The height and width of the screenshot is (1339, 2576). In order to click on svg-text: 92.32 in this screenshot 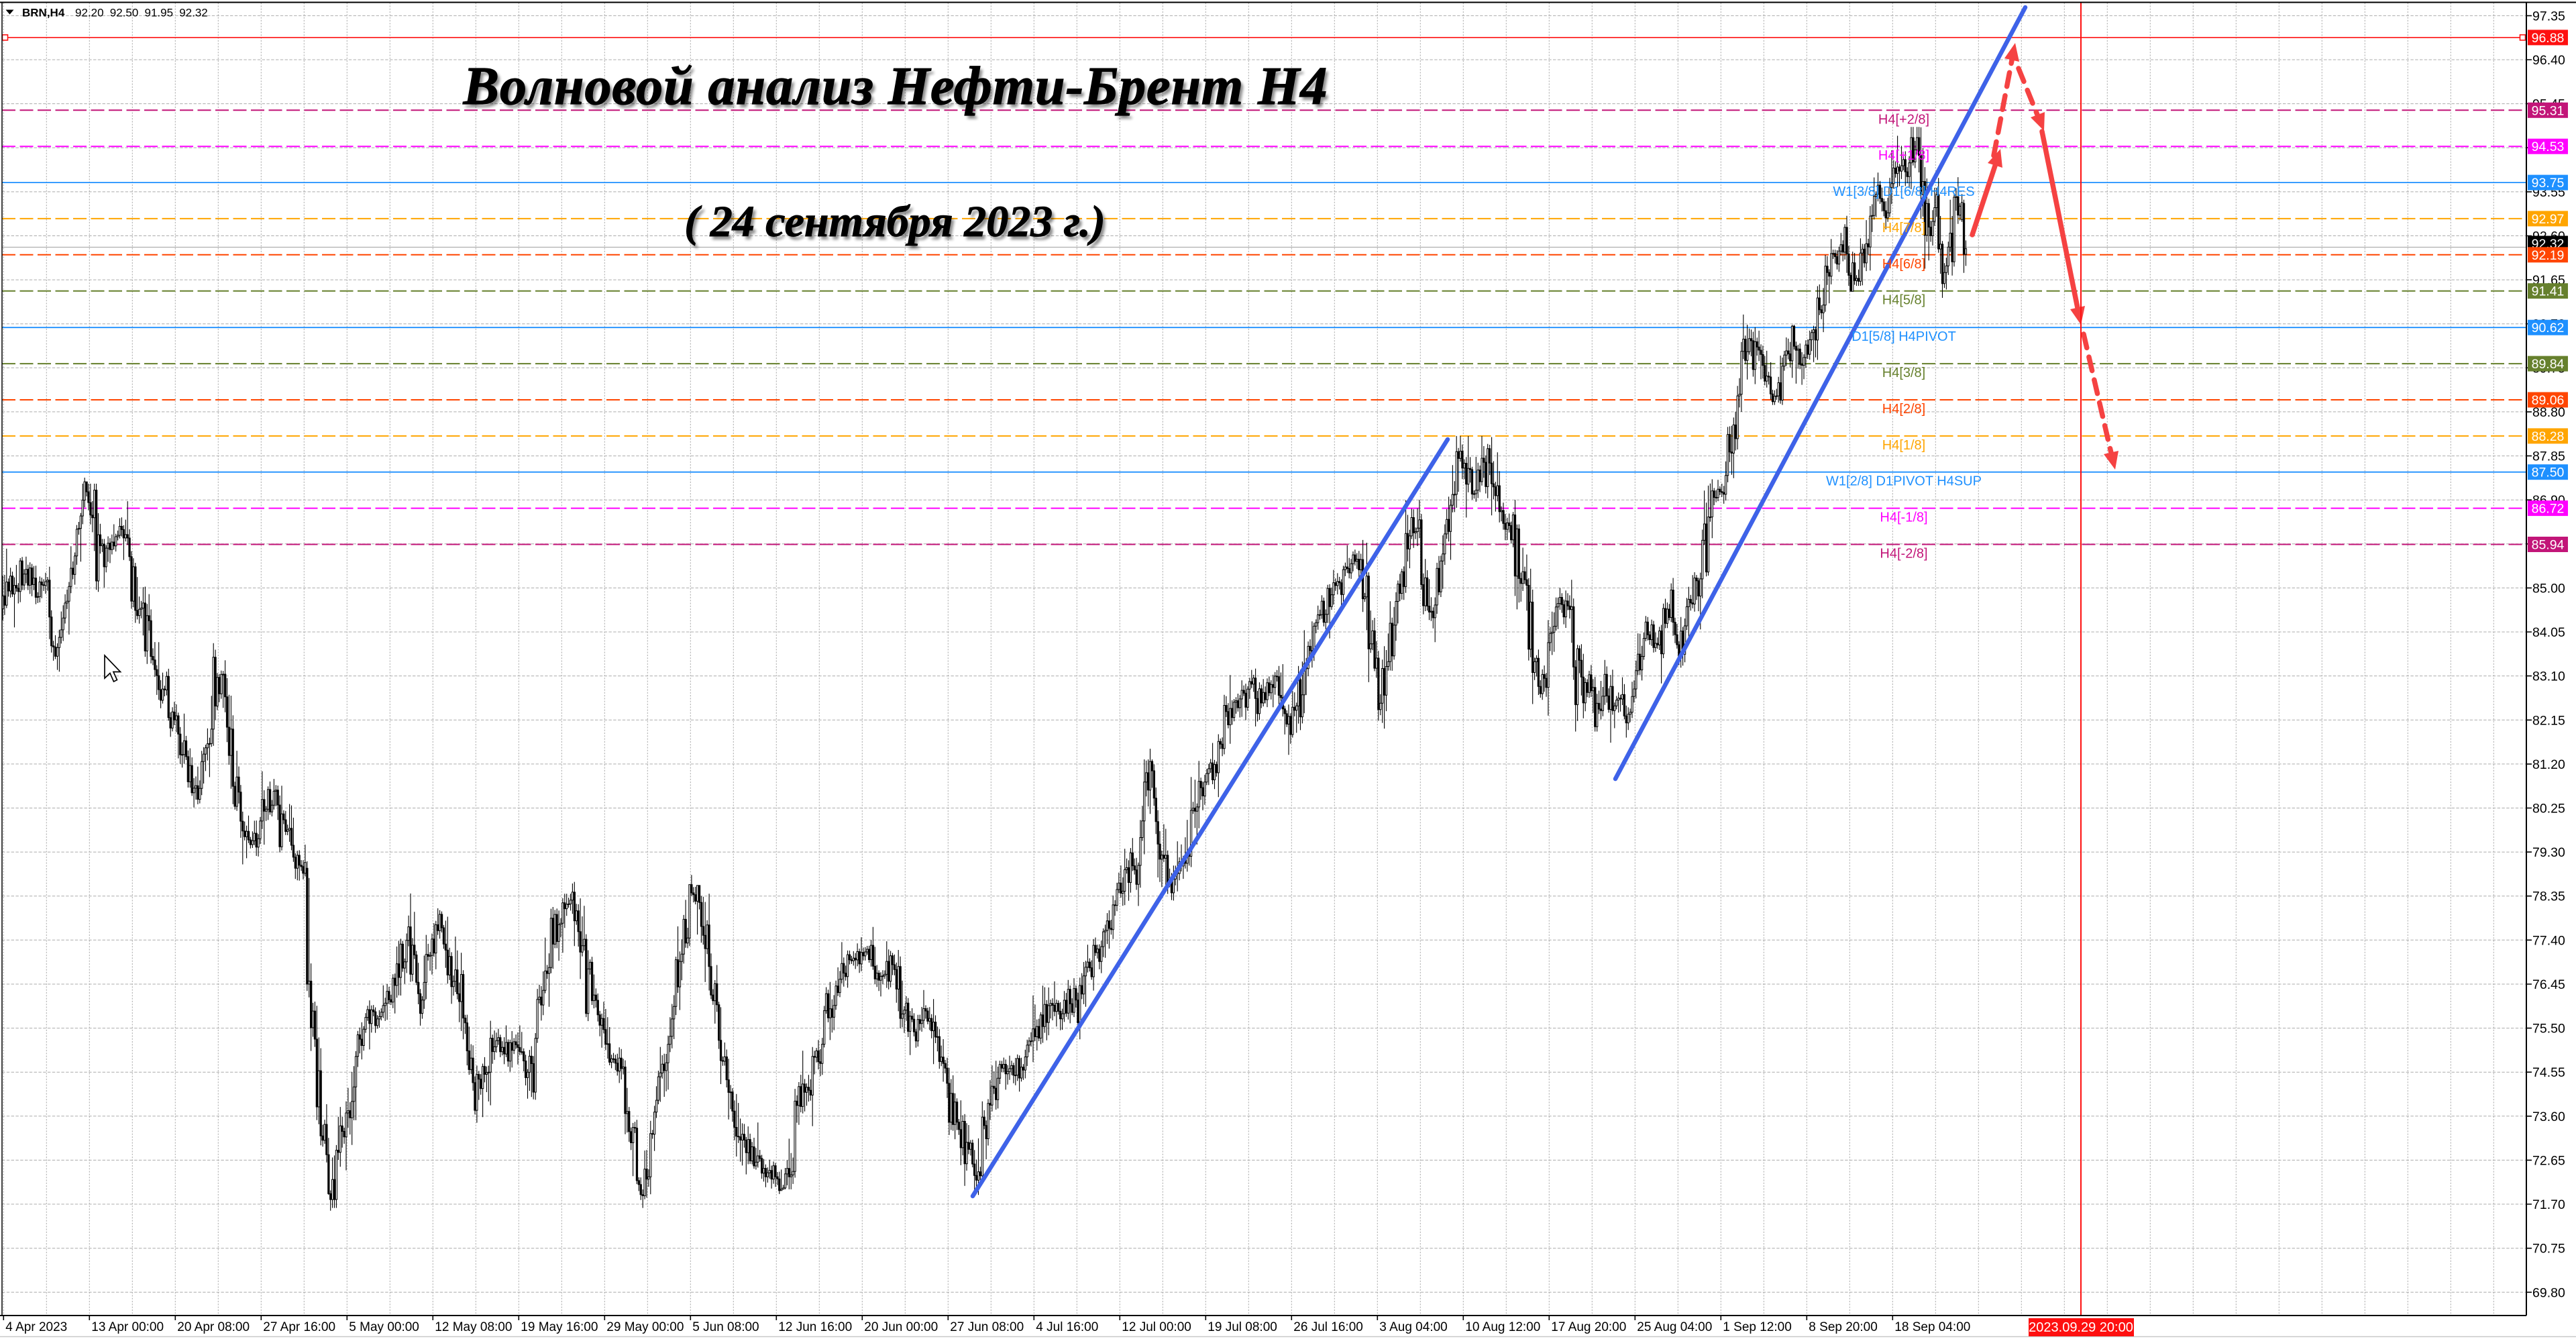, I will do `click(193, 13)`.